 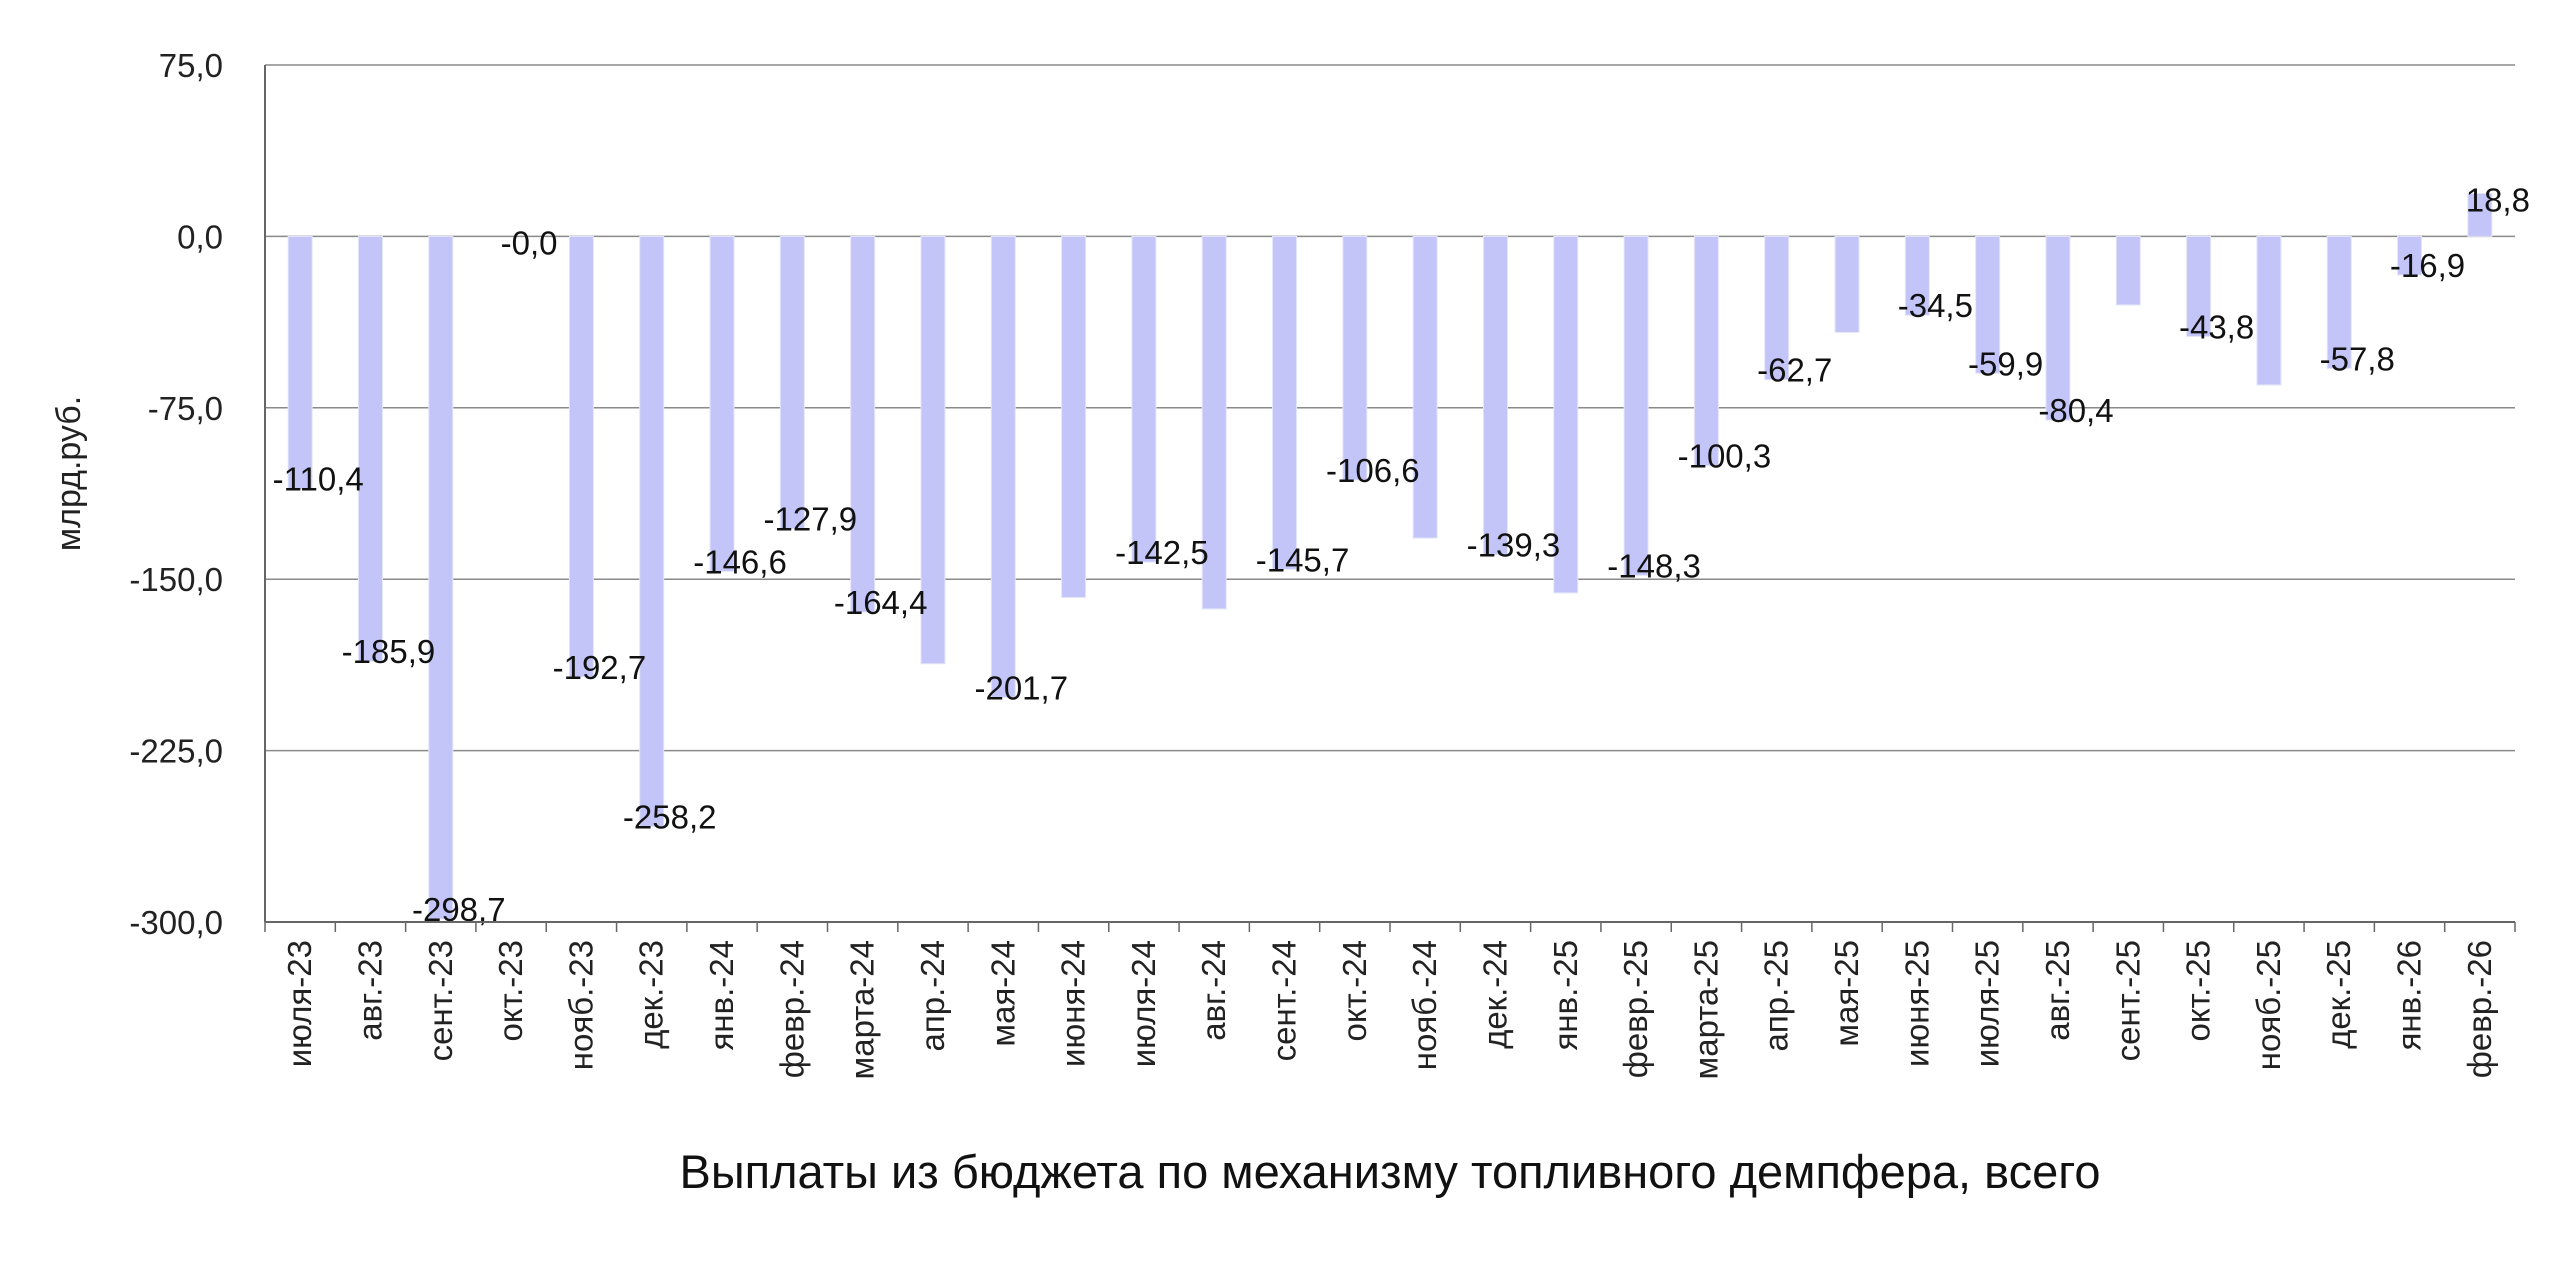 What do you see at coordinates (1654, 565) in the screenshot?
I see `data-label: -148,3` at bounding box center [1654, 565].